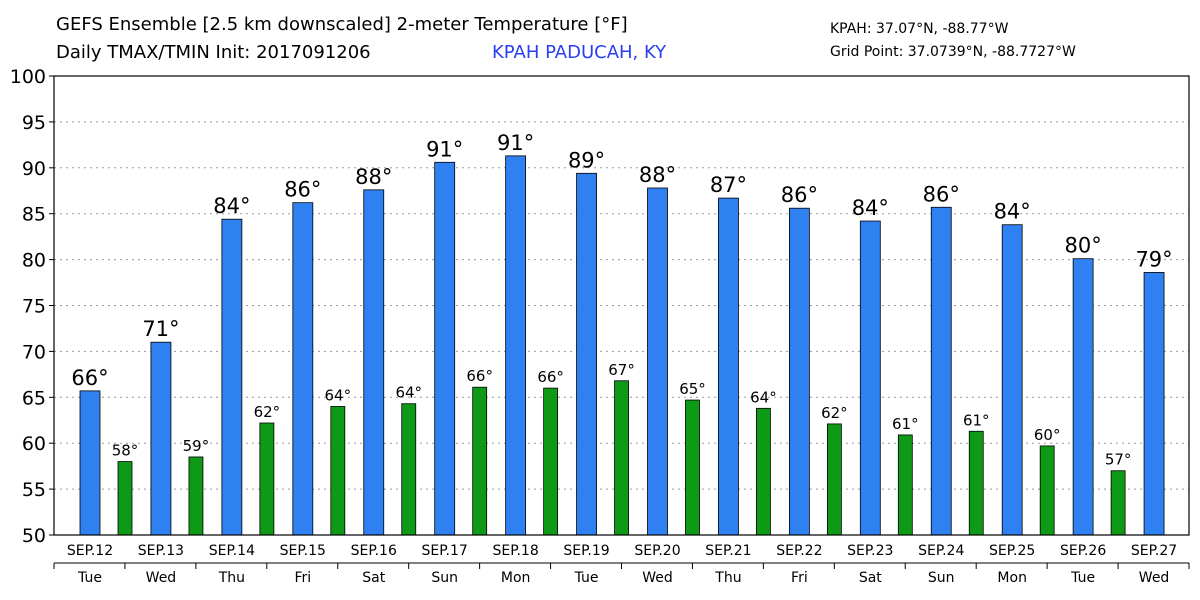 The image size is (1200, 600). What do you see at coordinates (1083, 246) in the screenshot?
I see `tmax-label: 80°` at bounding box center [1083, 246].